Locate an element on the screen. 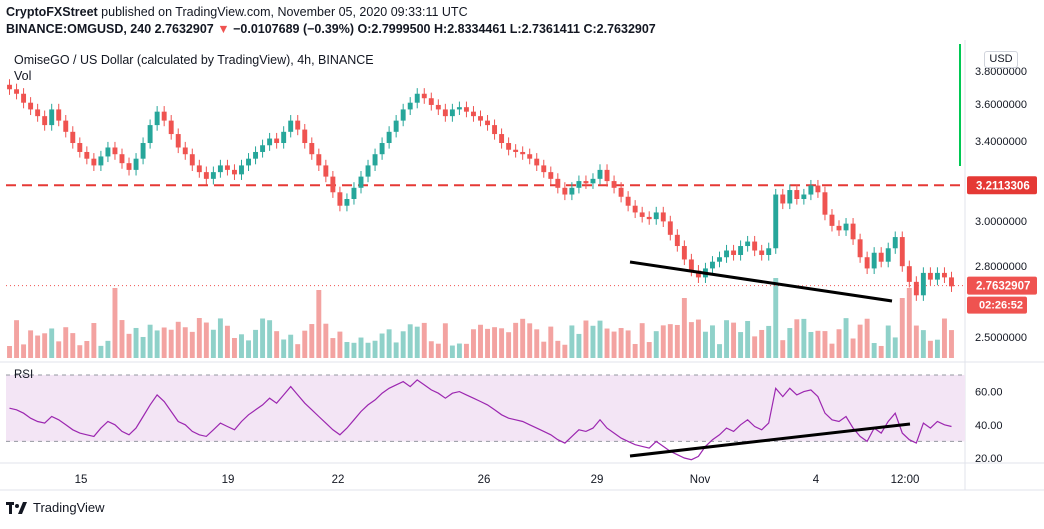  resistance-price-tag-text: 3.2113306 is located at coordinates (1003, 186).